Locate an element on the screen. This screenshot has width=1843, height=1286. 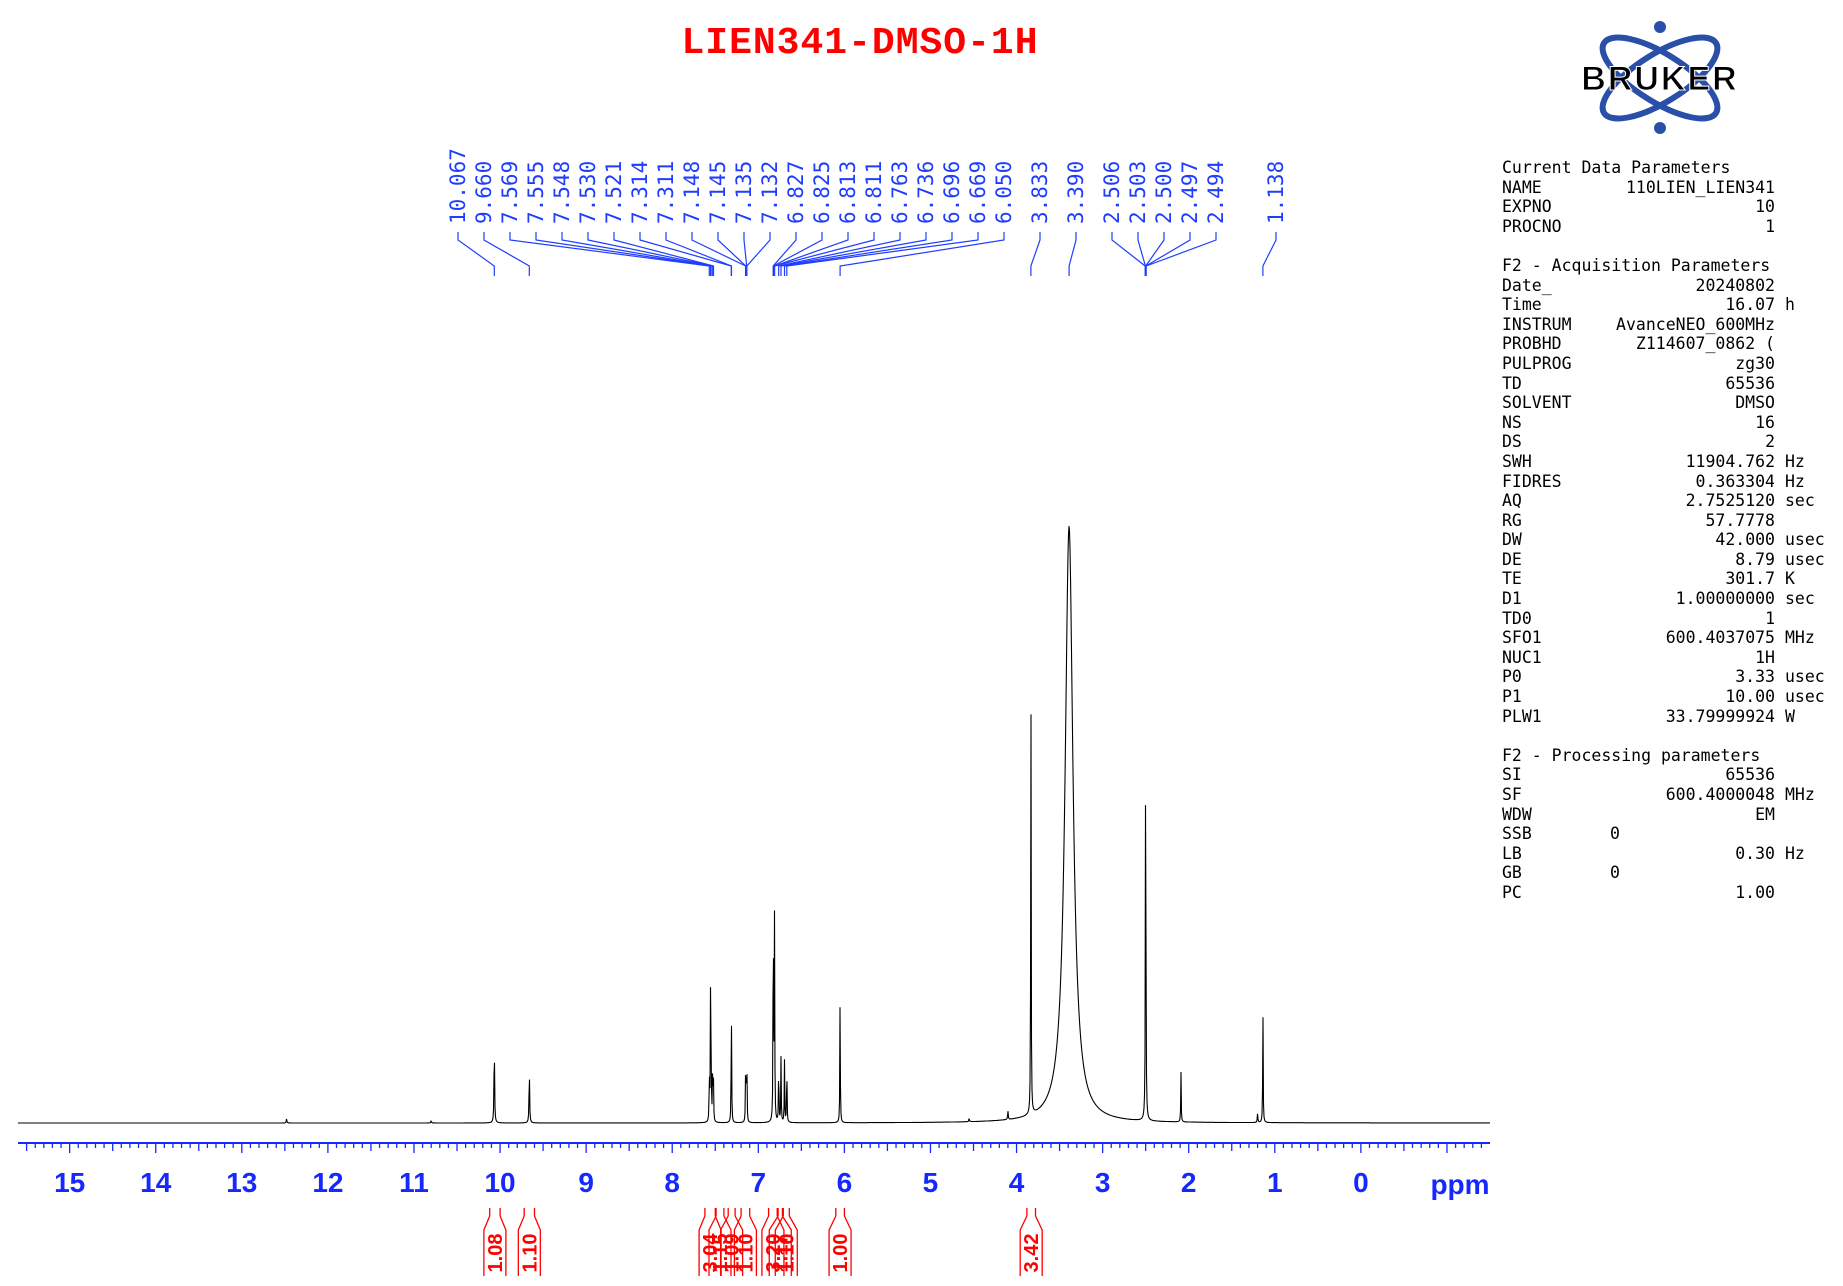
param-unit: h is located at coordinates (1790, 305).